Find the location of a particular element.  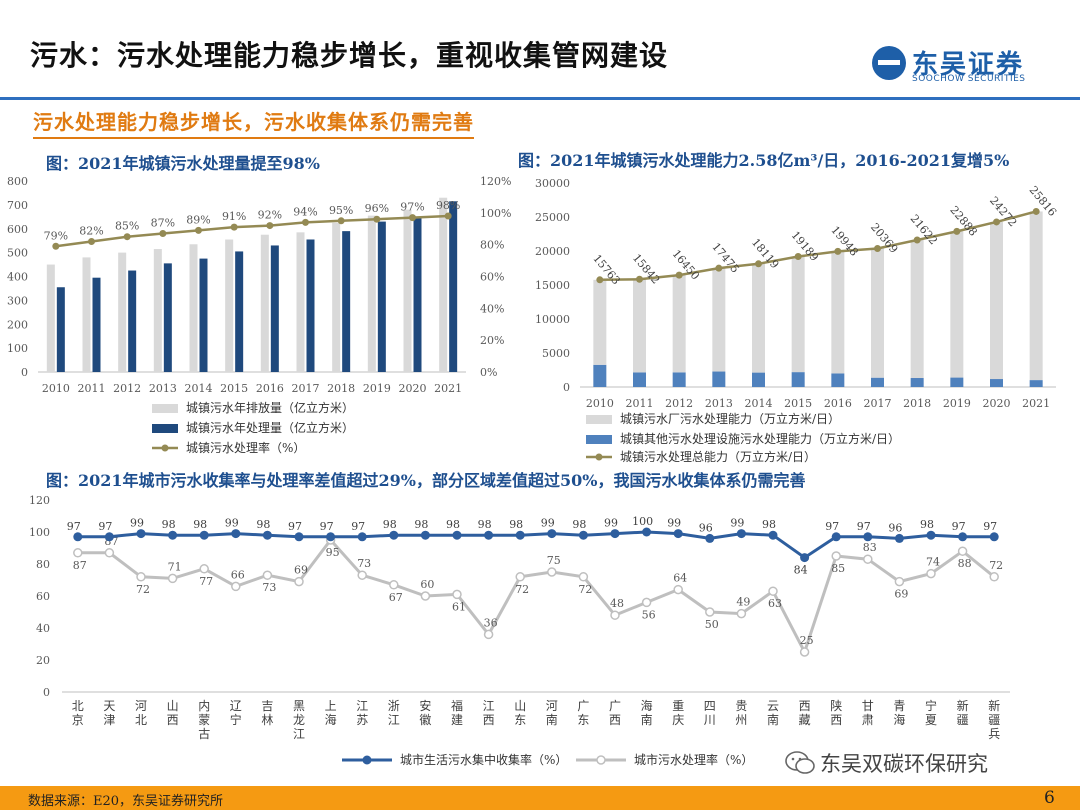

treatment-rate-label: 87 is located at coordinates (80, 565).